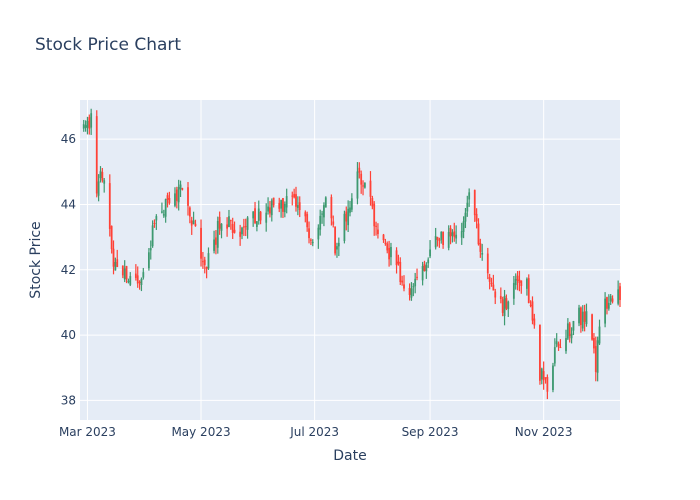 The width and height of the screenshot is (700, 500). What do you see at coordinates (36, 259) in the screenshot?
I see `y-axis-title: Stock Price` at bounding box center [36, 259].